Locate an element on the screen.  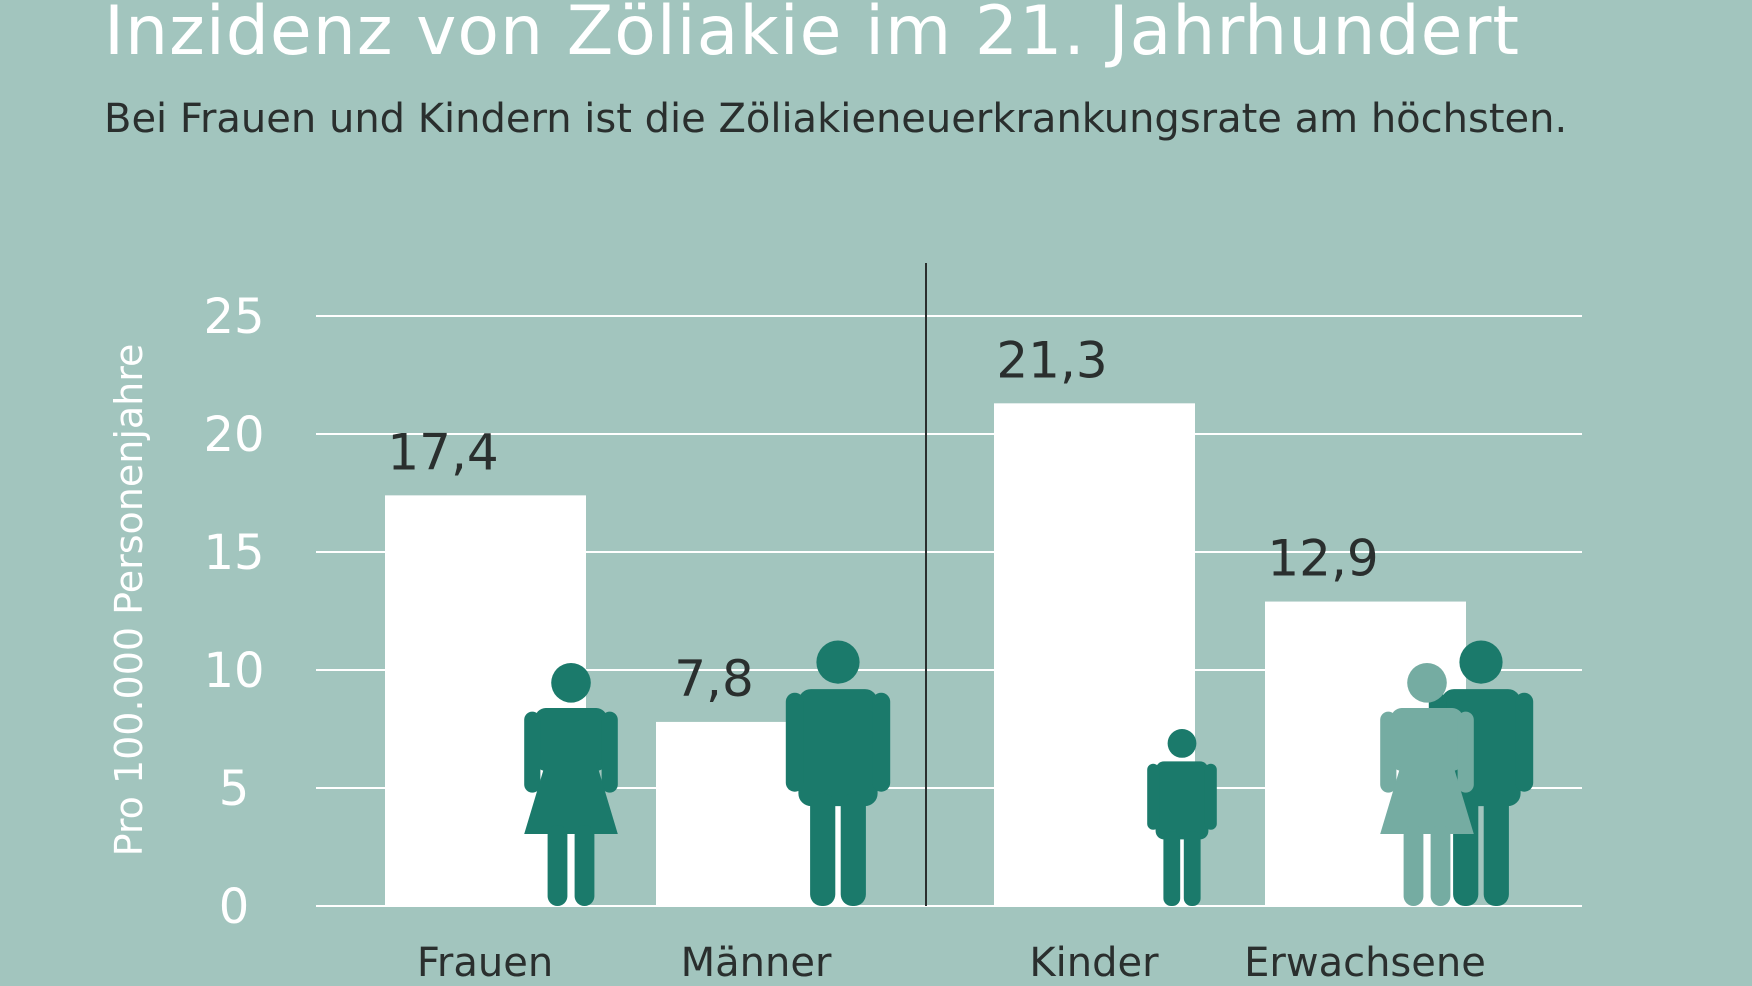
category-labels: Frauen Männer Kinder Erwachsene is located at coordinates (951, 963).